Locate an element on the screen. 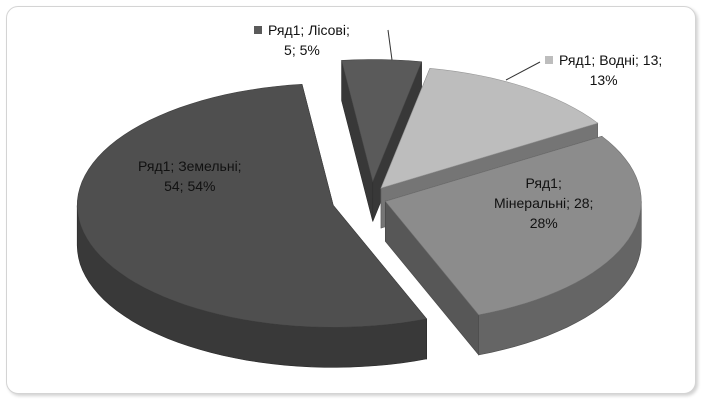  leader-line-lisovi is located at coordinates (390, 45).